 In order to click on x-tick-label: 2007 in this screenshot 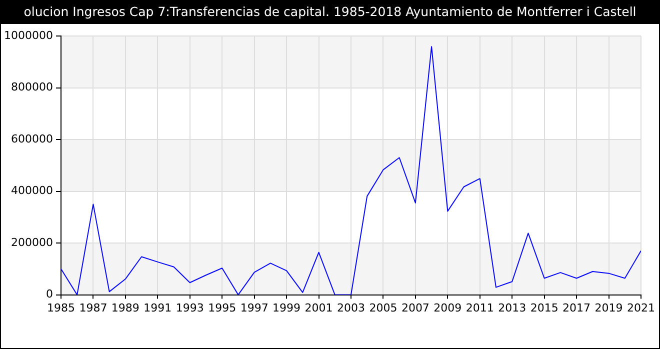, I will do `click(415, 307)`.